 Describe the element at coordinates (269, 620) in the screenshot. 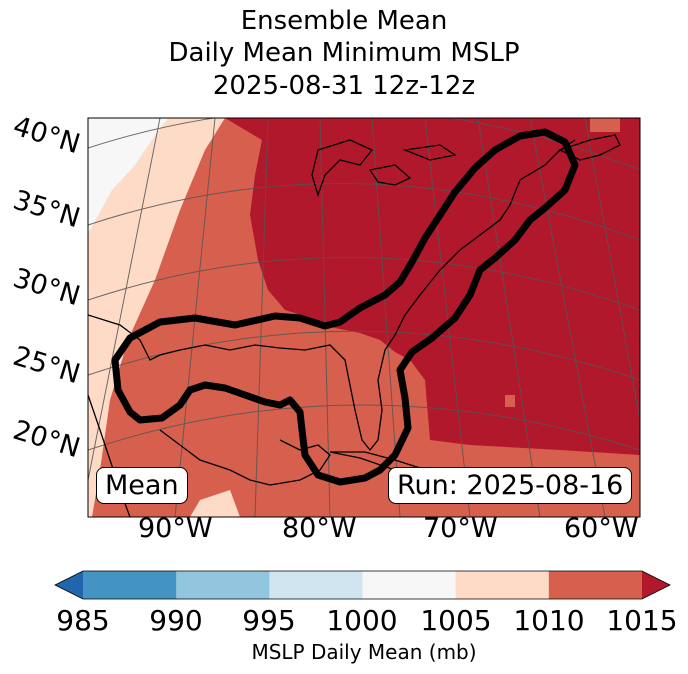

I see `colorbar-tick-995: 995` at that location.